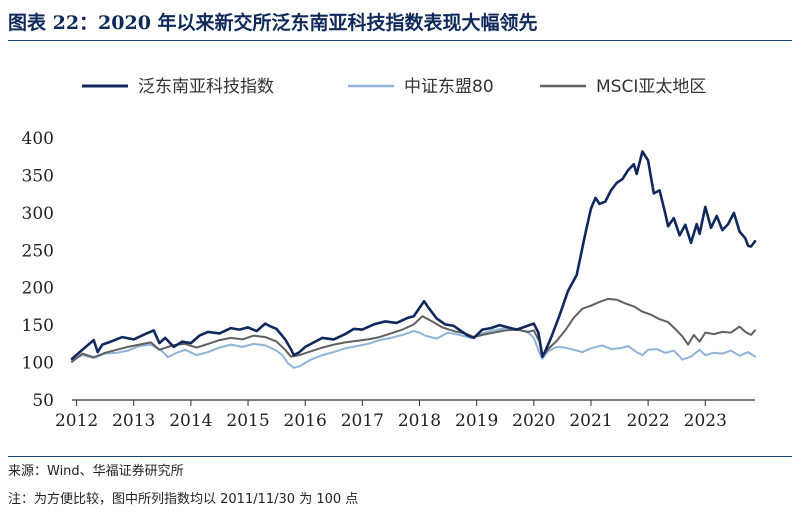 The height and width of the screenshot is (513, 800). Describe the element at coordinates (38, 214) in the screenshot. I see `y-tick-label: 300` at that location.